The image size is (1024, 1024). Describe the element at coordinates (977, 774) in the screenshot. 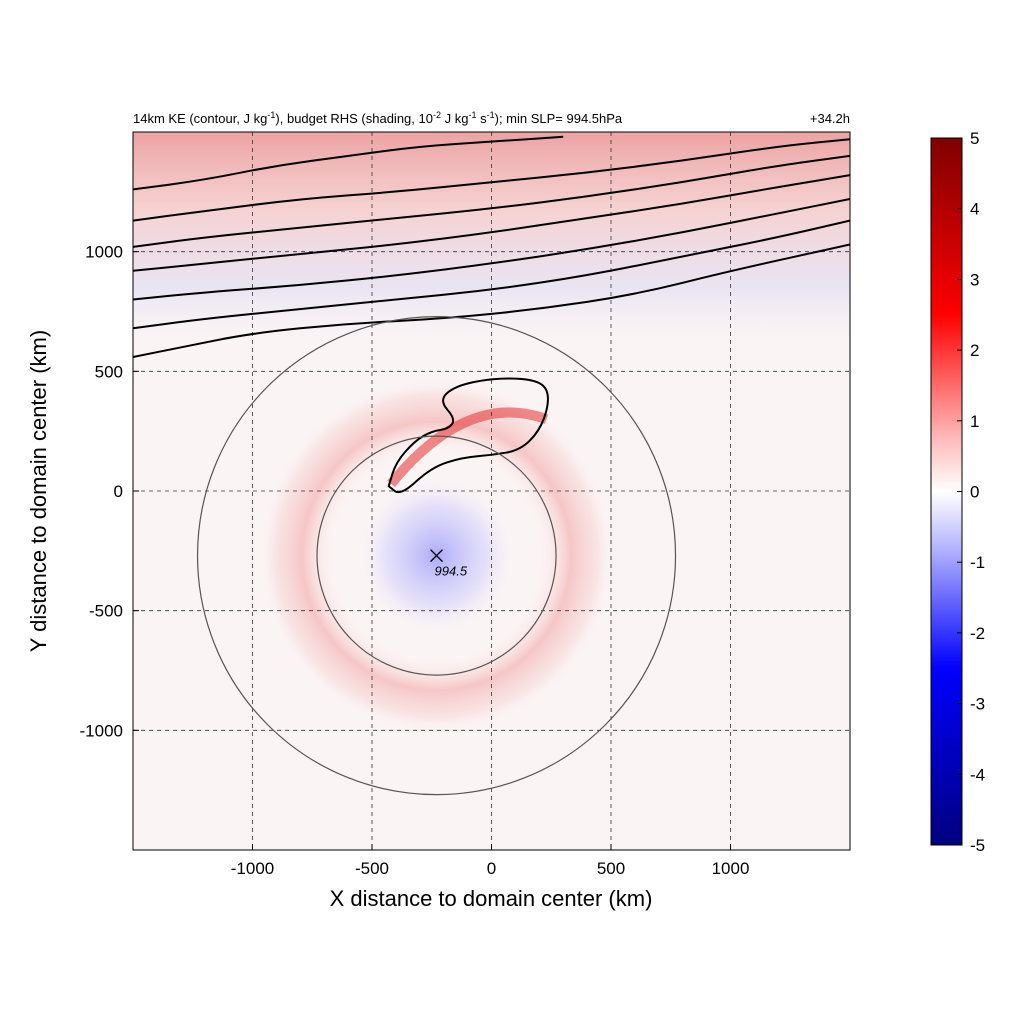

I see `colorbar-tick-label: -4` at that location.